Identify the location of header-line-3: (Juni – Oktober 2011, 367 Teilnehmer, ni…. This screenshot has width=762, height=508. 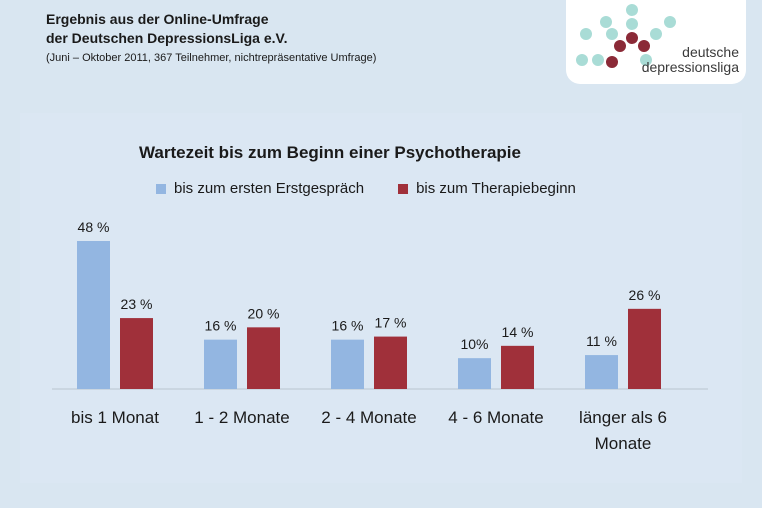
(211, 58).